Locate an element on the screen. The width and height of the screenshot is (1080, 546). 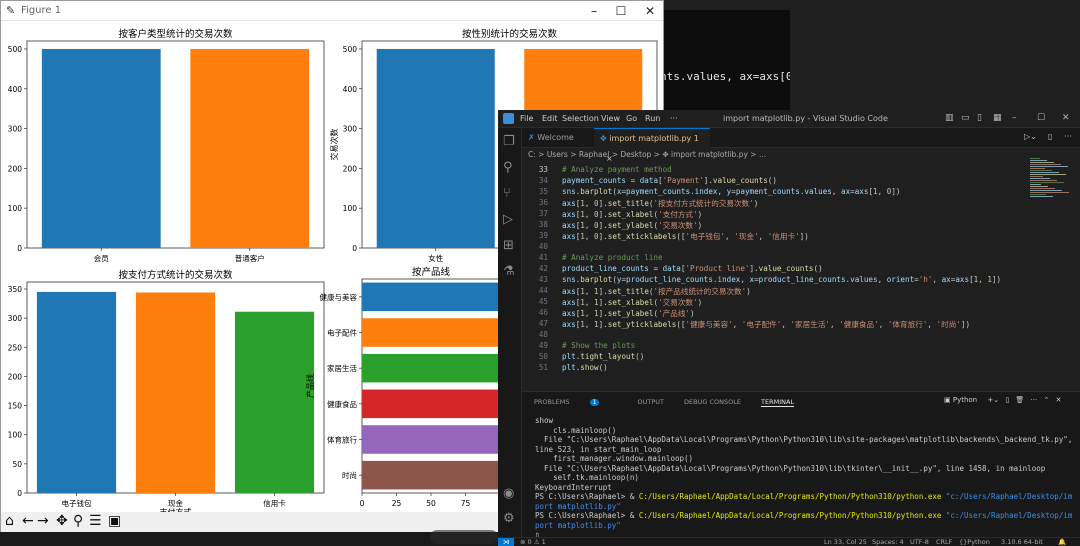
home-icon: ⌂ is located at coordinates (9, 521).